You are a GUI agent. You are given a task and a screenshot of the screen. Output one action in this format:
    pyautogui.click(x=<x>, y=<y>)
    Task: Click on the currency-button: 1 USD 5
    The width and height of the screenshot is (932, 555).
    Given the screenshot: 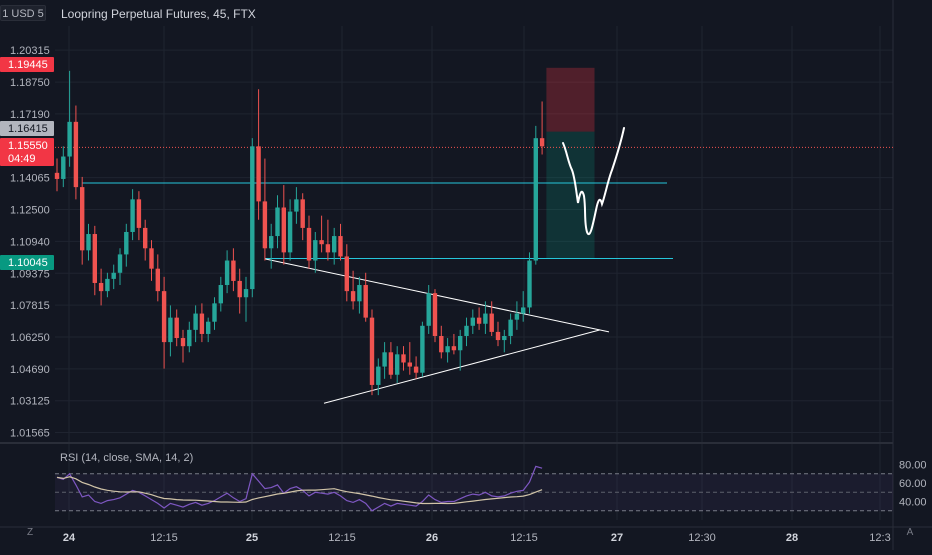 What is the action you would take?
    pyautogui.click(x=23, y=13)
    